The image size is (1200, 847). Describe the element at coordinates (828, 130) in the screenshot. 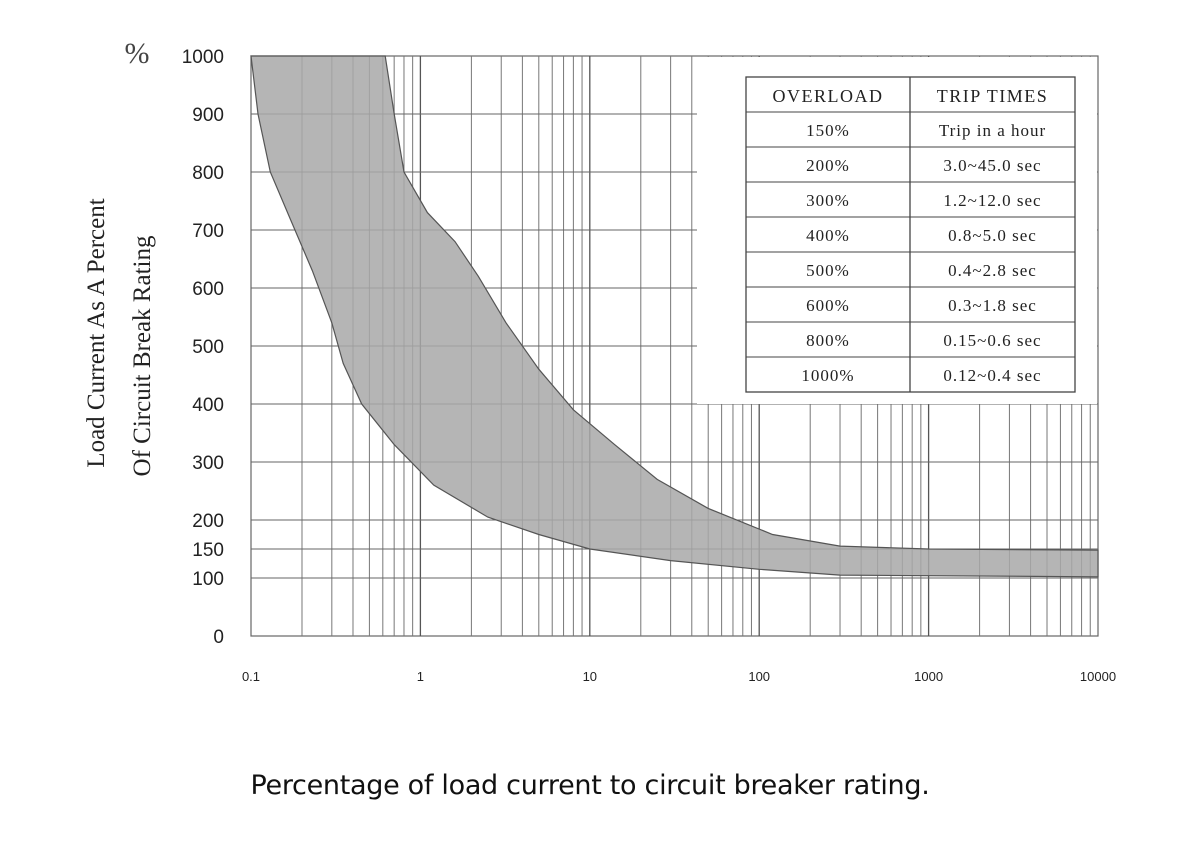

I see `table-cell-overload: 150%` at that location.